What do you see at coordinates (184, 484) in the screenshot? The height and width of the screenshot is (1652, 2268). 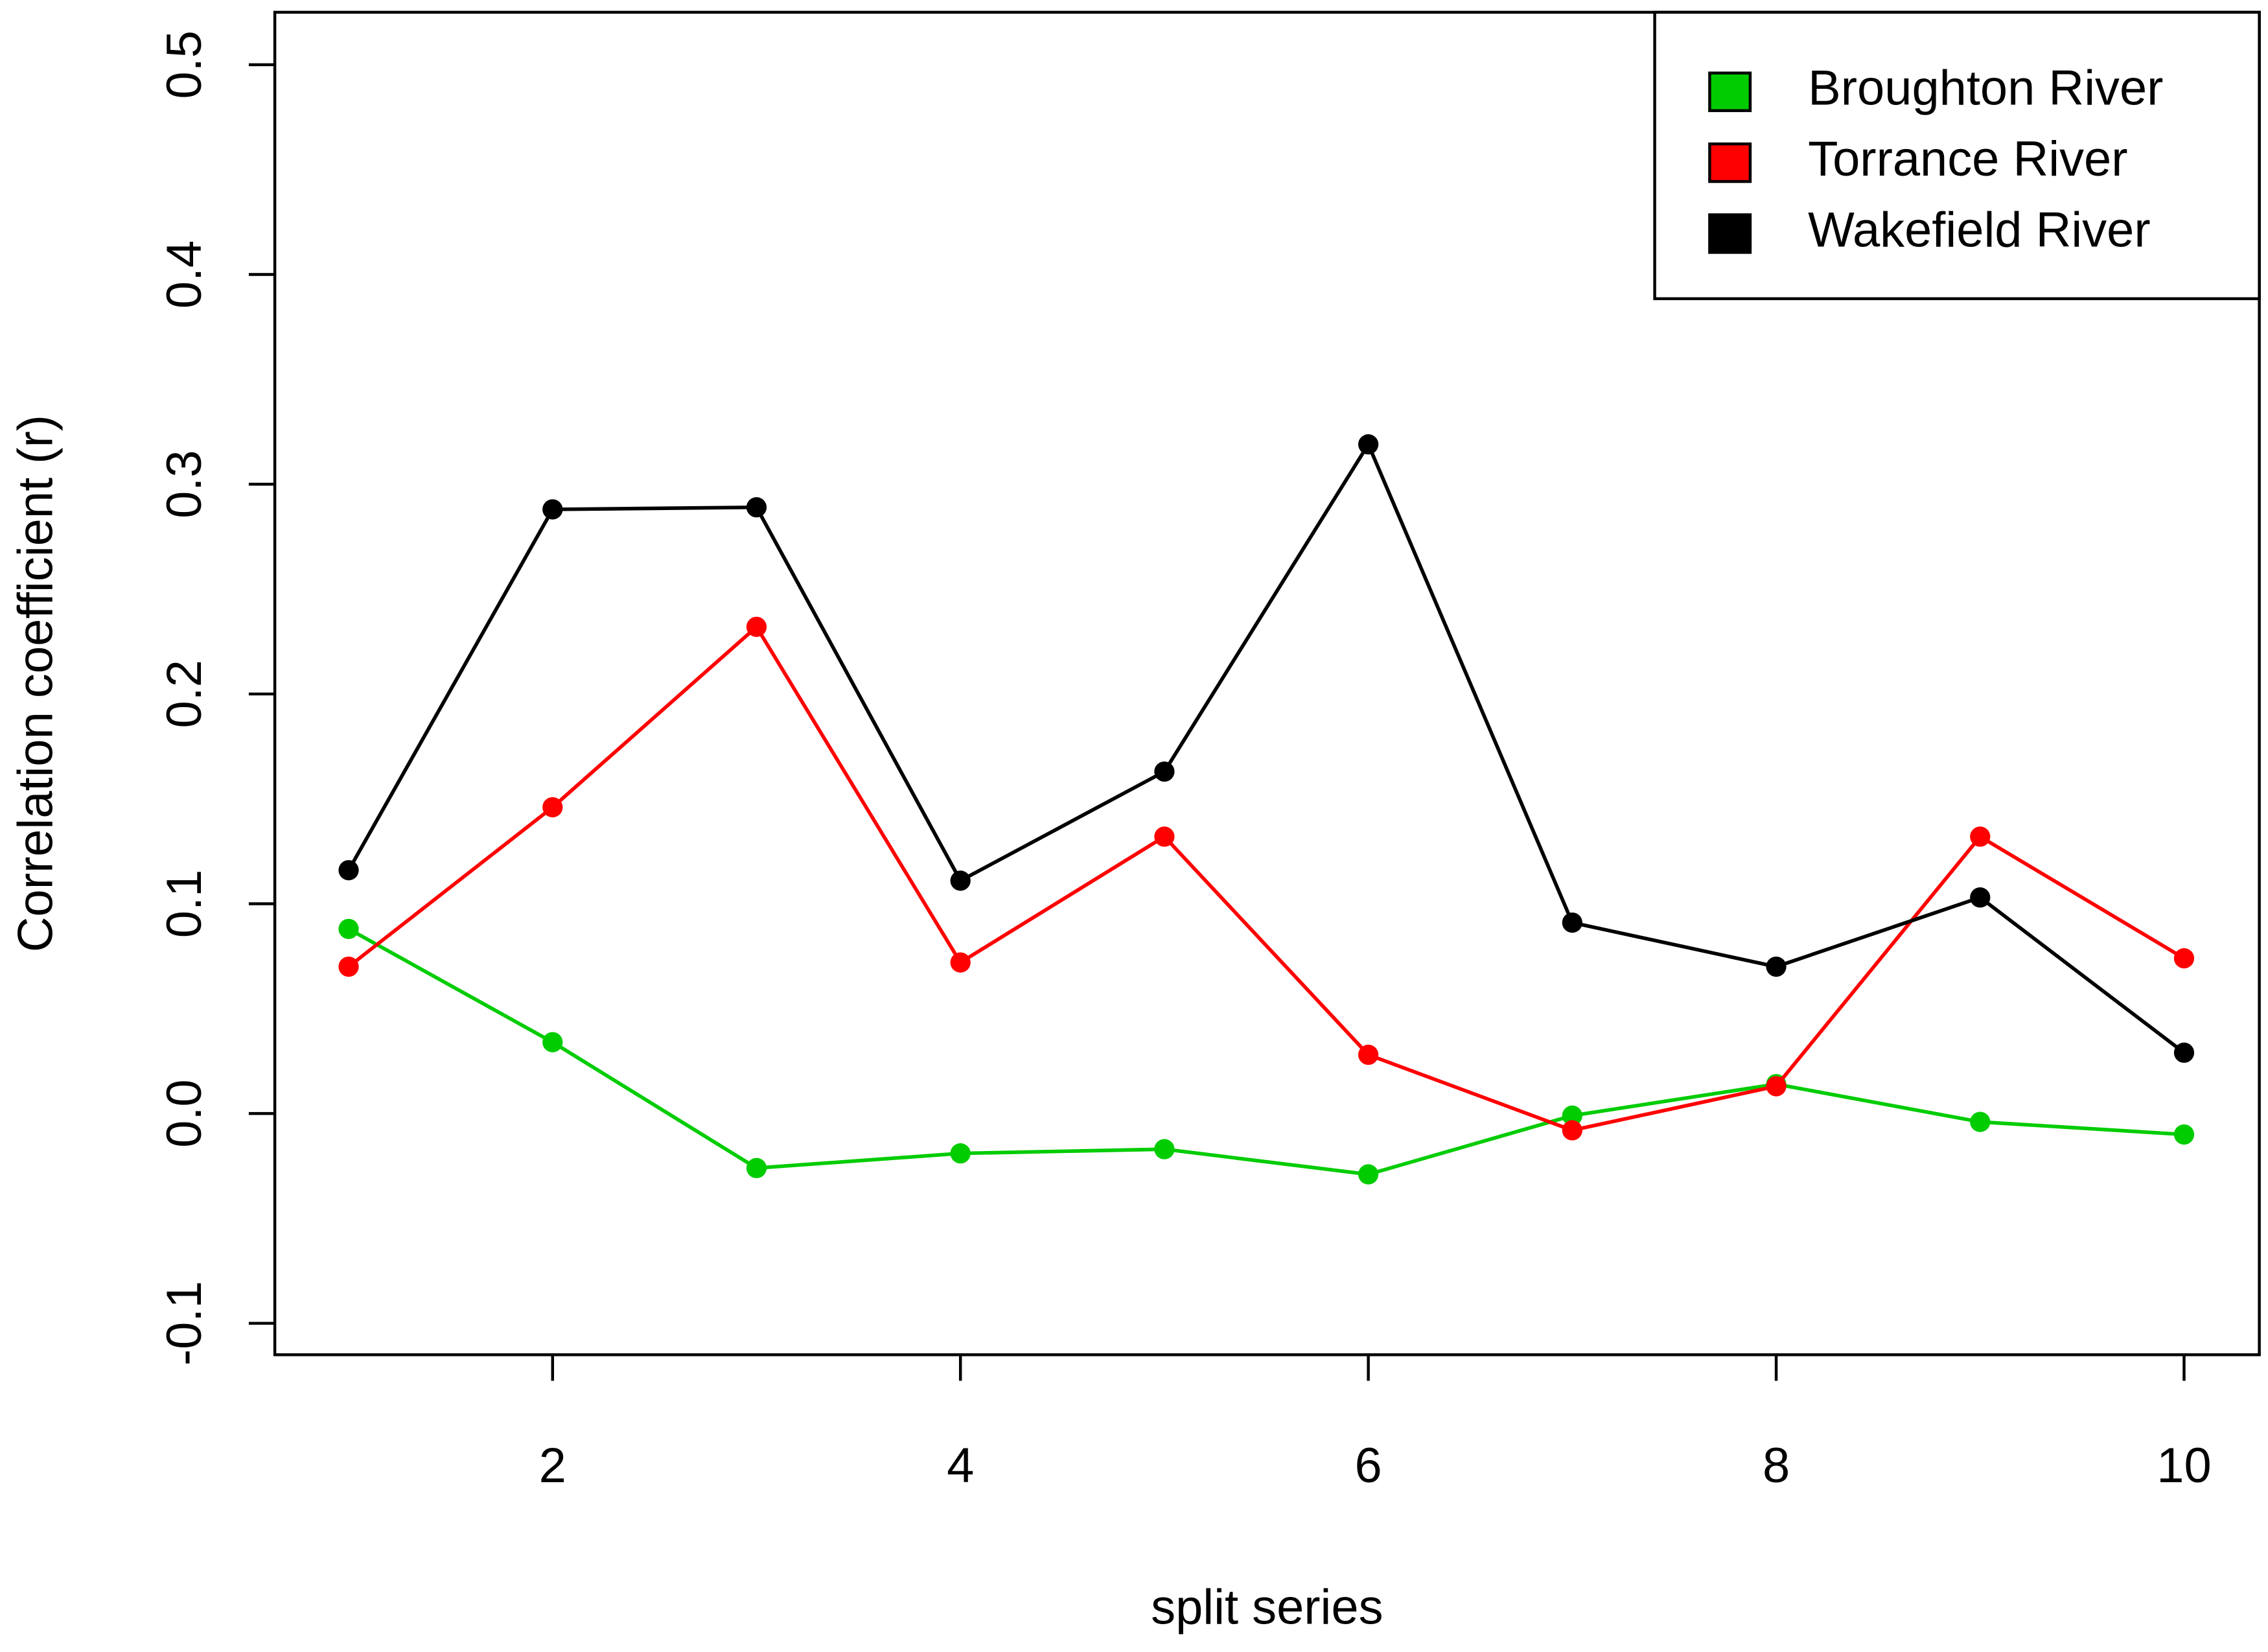 I see `y-tick-label: 0.3` at bounding box center [184, 484].